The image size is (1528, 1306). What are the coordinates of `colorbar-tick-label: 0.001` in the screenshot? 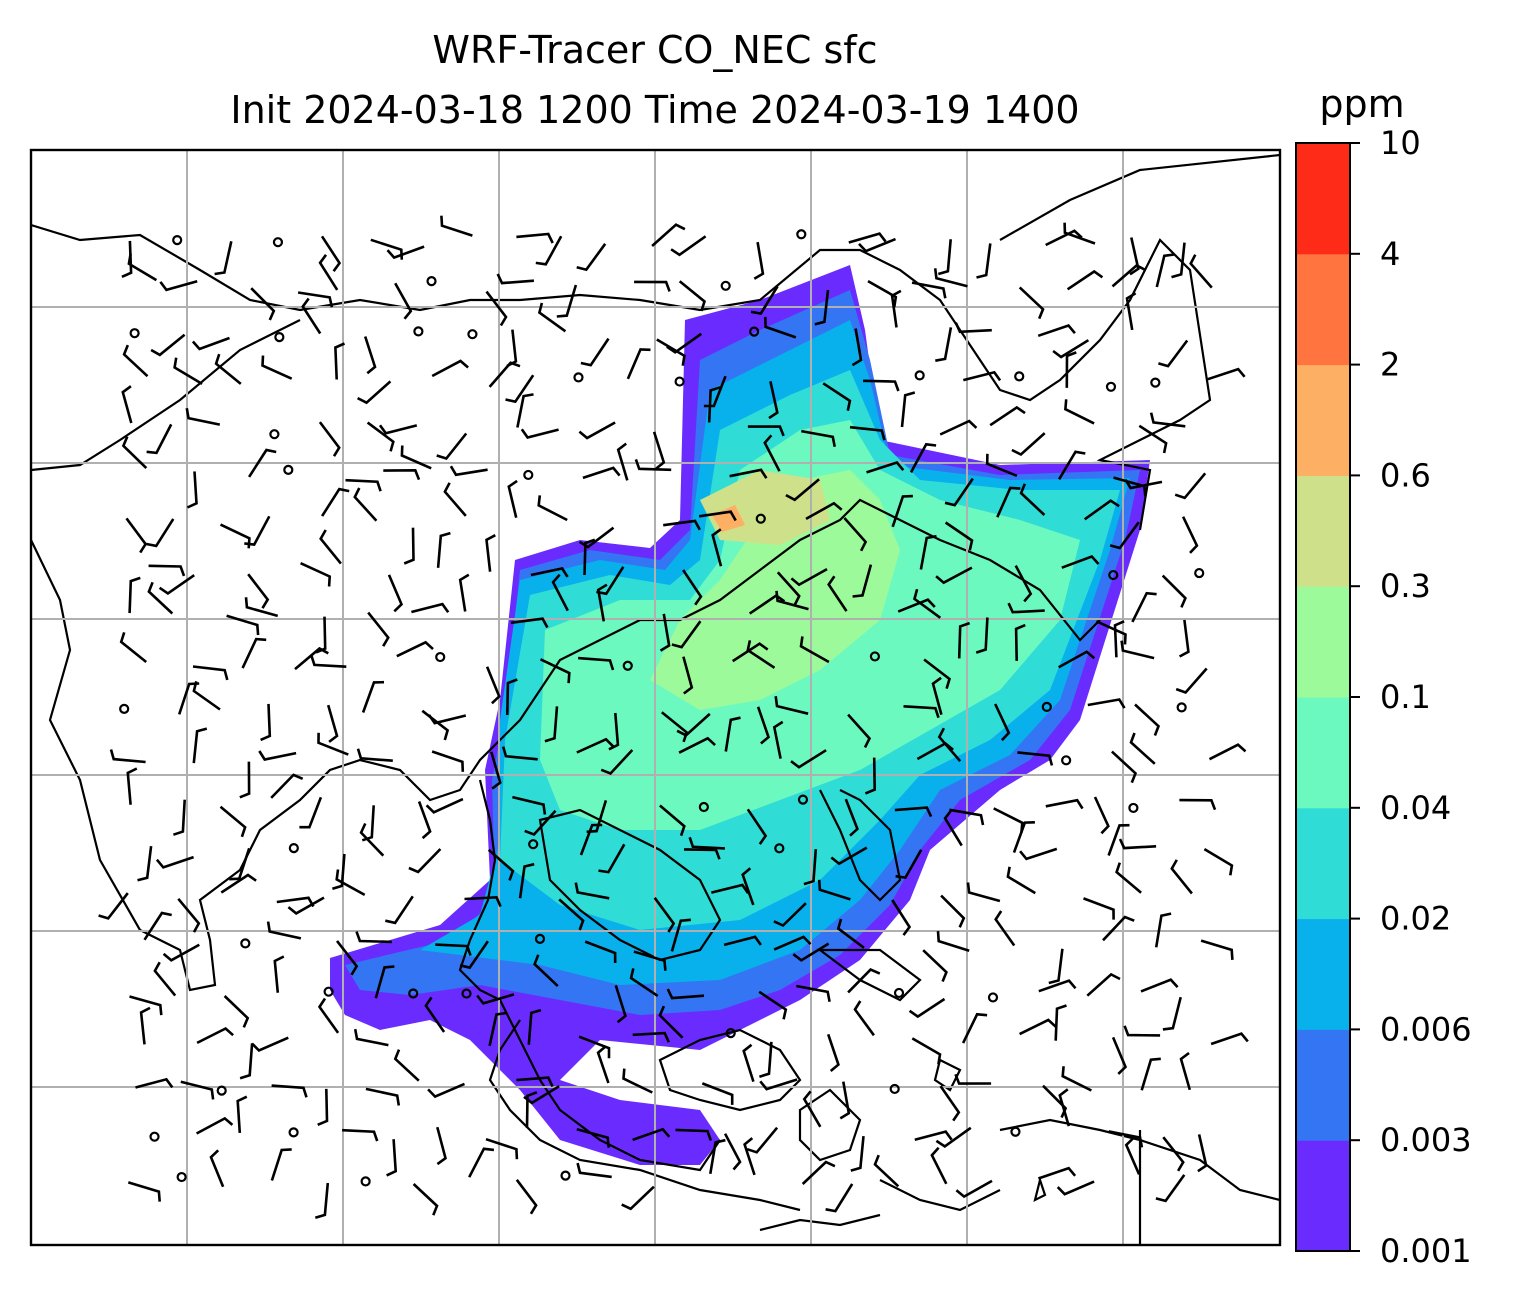 It's located at (1426, 1251).